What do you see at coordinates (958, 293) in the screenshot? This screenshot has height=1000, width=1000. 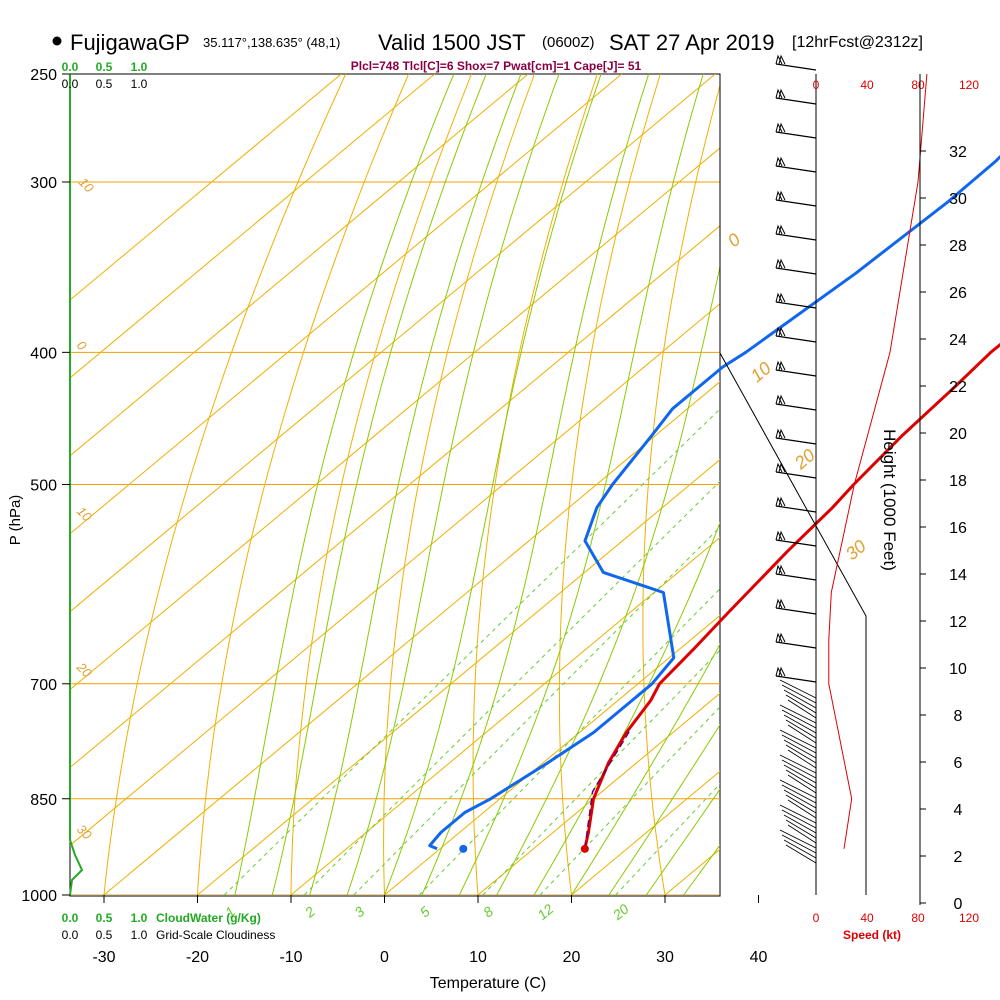 I see `height-tick-label: 26` at bounding box center [958, 293].